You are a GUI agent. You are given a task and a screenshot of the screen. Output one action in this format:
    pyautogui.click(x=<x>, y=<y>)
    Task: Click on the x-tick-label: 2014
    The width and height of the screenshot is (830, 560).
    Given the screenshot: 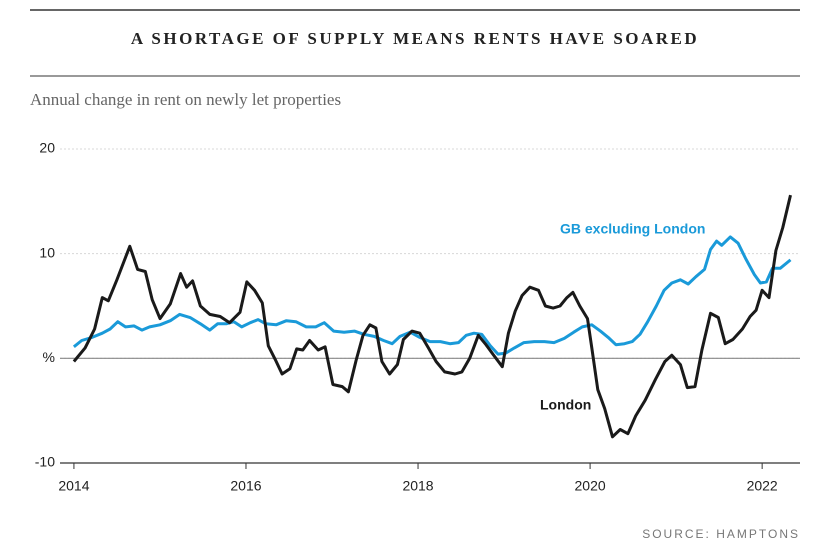 What is the action you would take?
    pyautogui.click(x=73, y=486)
    